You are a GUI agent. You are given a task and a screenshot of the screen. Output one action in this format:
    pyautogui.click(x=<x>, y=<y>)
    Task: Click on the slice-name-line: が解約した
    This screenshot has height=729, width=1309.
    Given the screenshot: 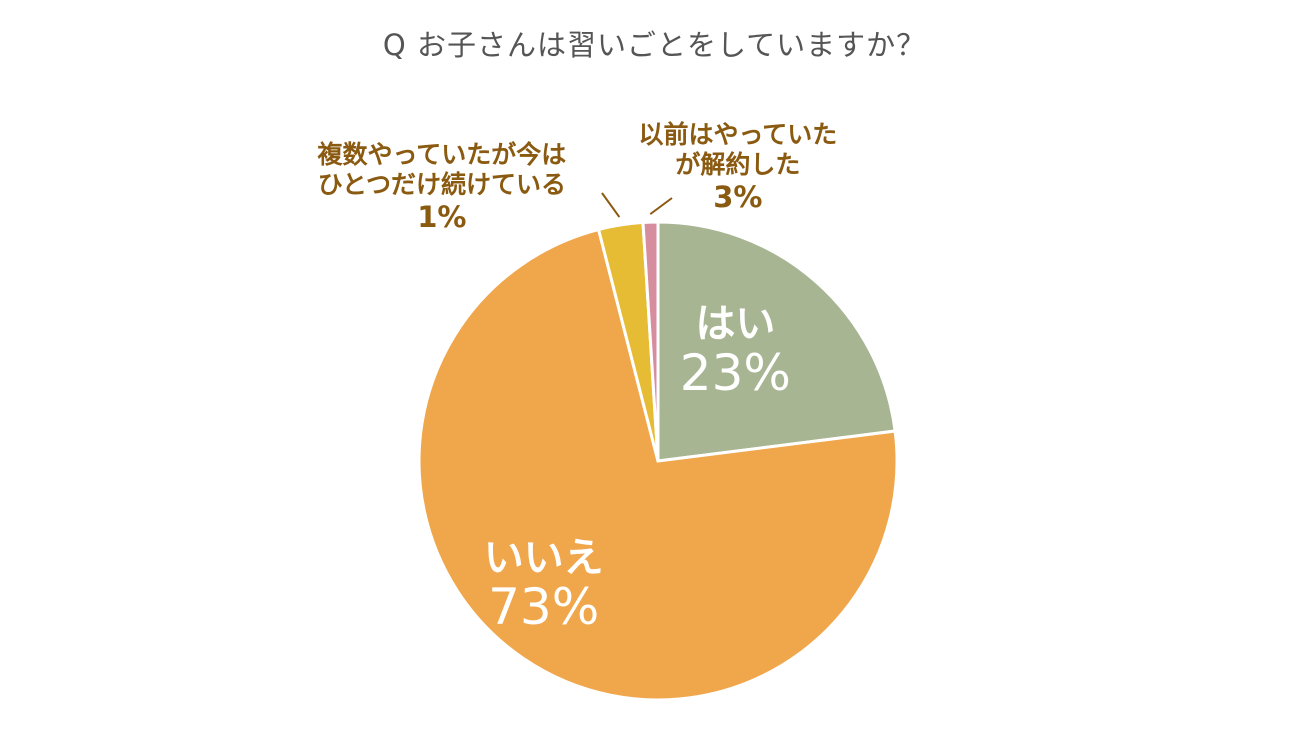 What is the action you would take?
    pyautogui.click(x=738, y=164)
    